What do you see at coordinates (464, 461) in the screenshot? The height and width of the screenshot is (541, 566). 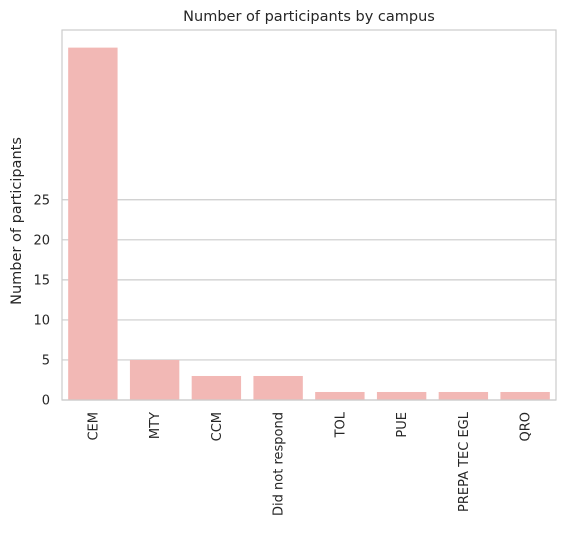 I see `x-tick-label: PREPA TEC EGL` at bounding box center [464, 461].